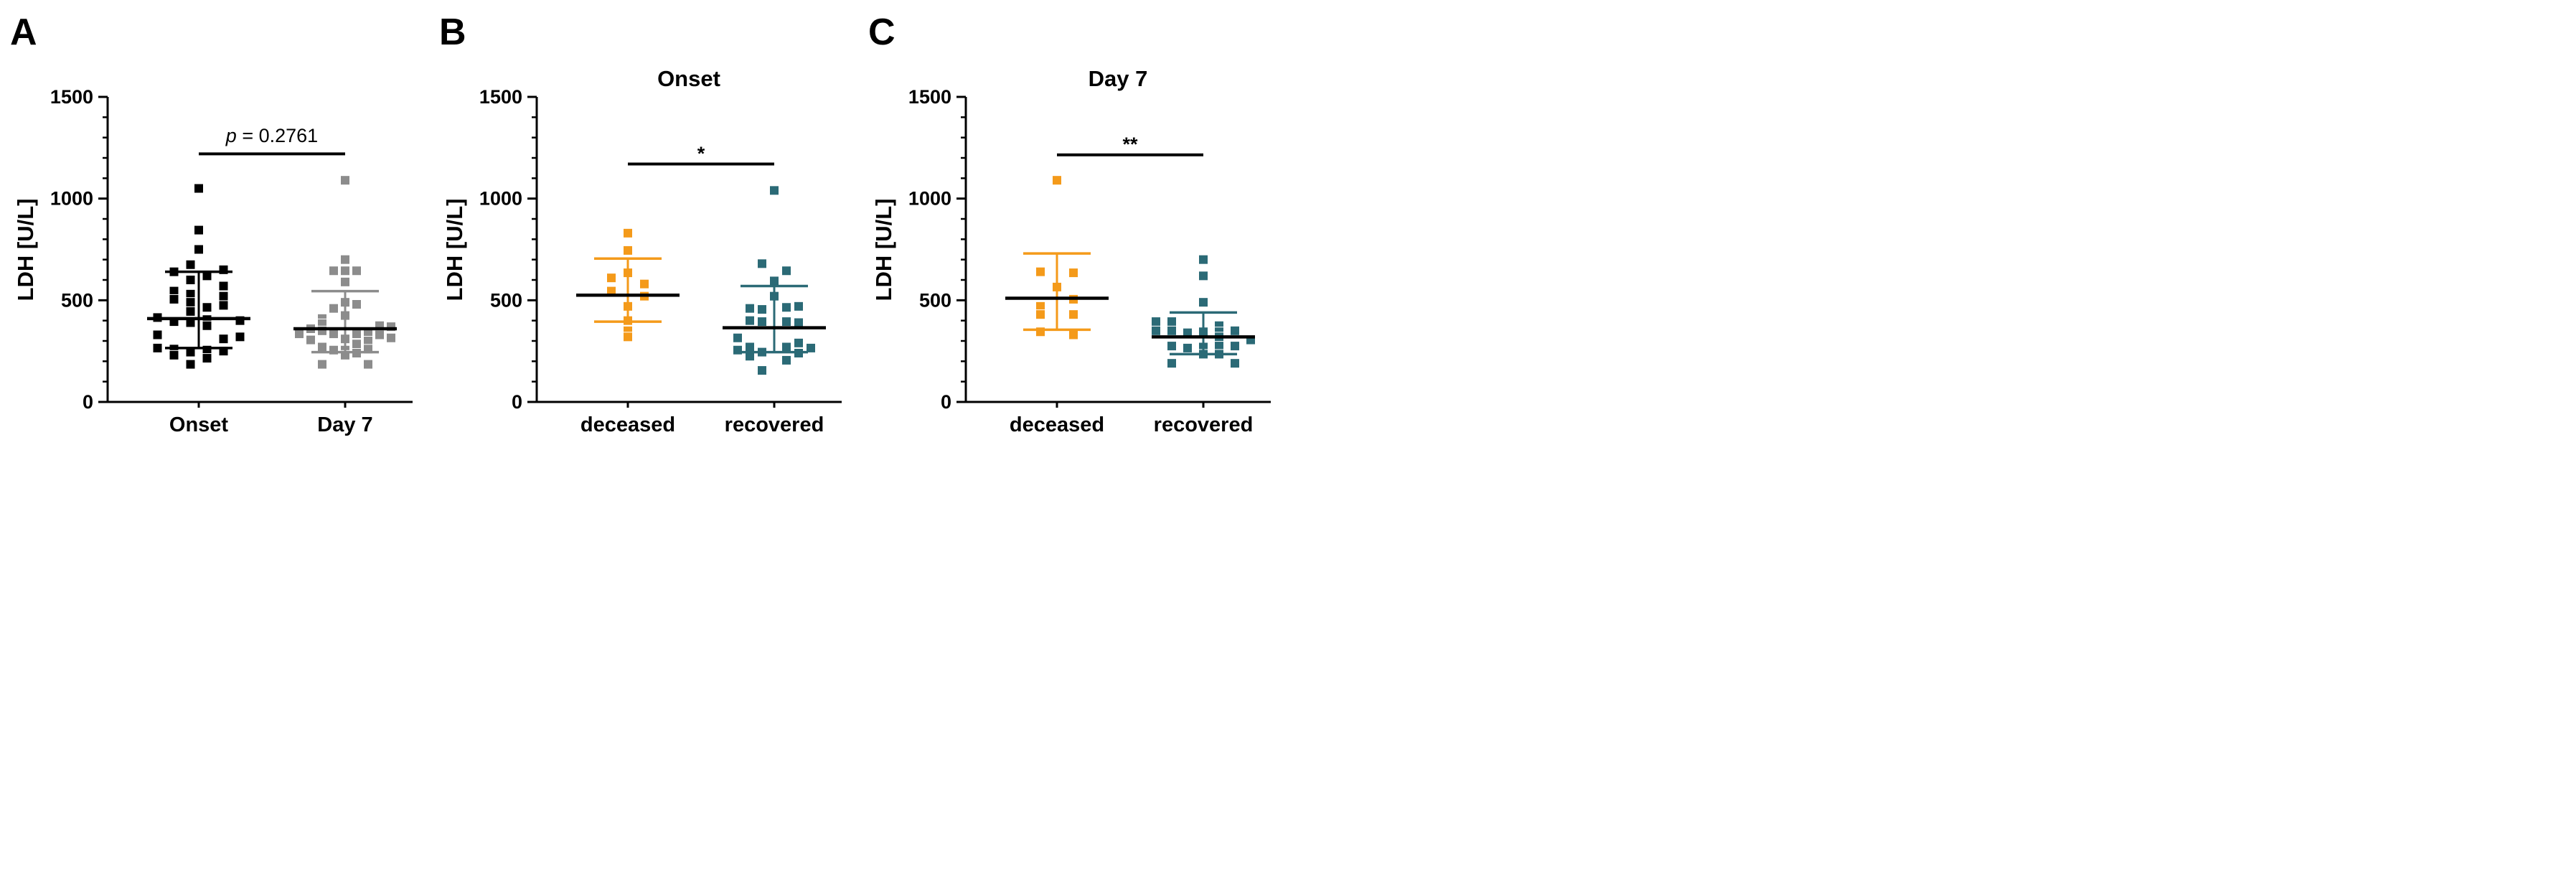  What do you see at coordinates (701, 153) in the screenshot?
I see `panel-b-significance-stars: *` at bounding box center [701, 153].